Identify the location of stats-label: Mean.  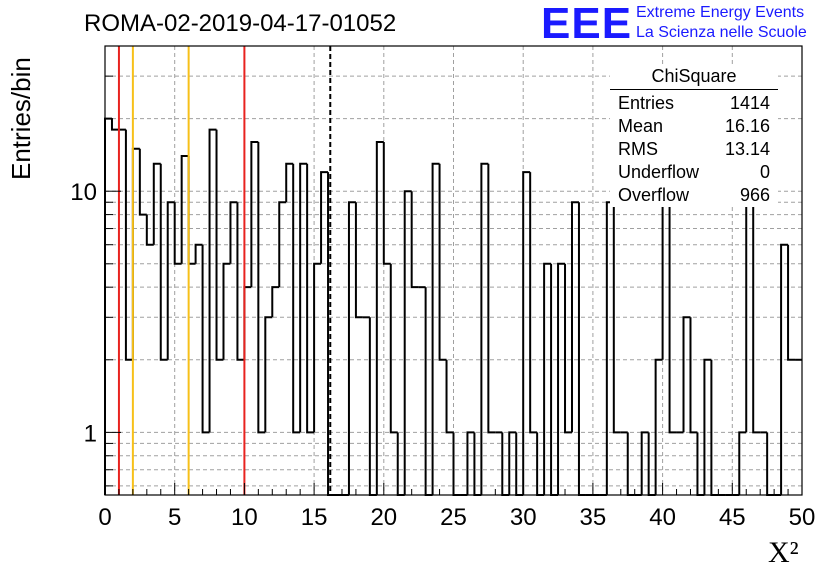
(641, 126).